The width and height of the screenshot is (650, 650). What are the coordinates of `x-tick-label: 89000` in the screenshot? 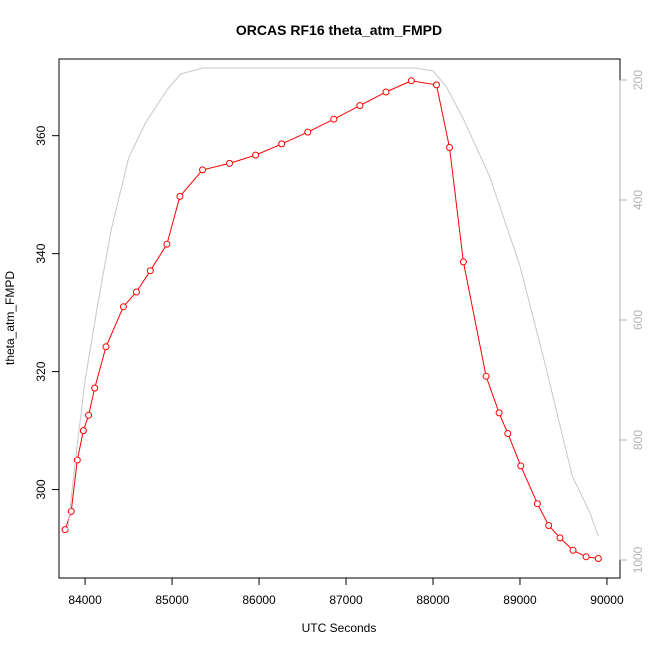 It's located at (520, 600).